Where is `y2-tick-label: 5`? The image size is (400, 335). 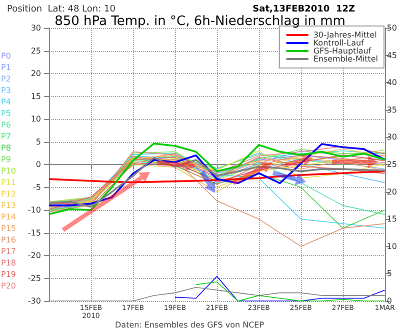
y2-tick-label: 5 is located at coordinates (389, 273).